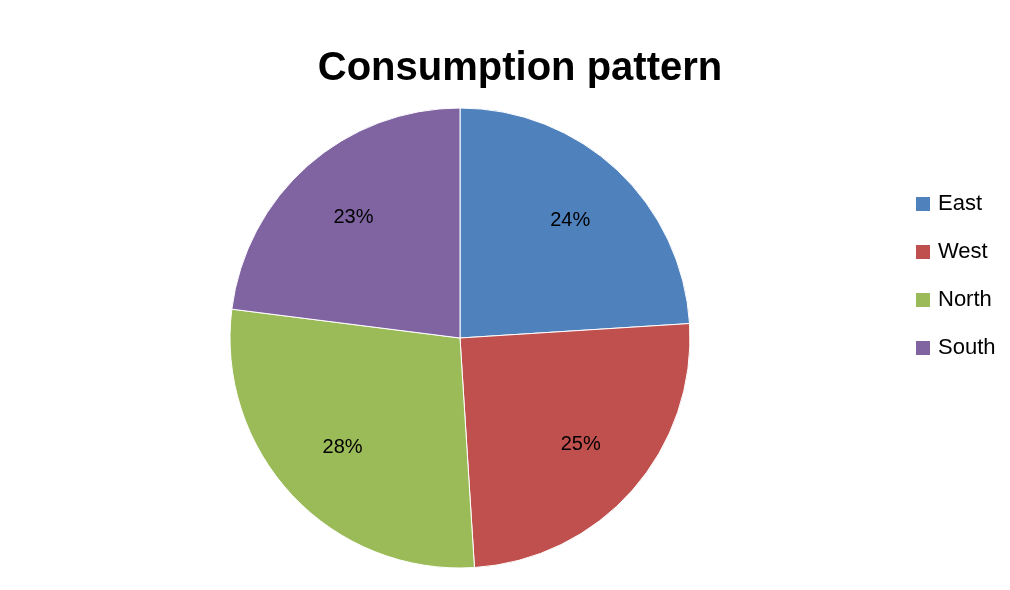 The image size is (1010, 590). Describe the element at coordinates (580, 442) in the screenshot. I see `data-label: 25%` at that location.